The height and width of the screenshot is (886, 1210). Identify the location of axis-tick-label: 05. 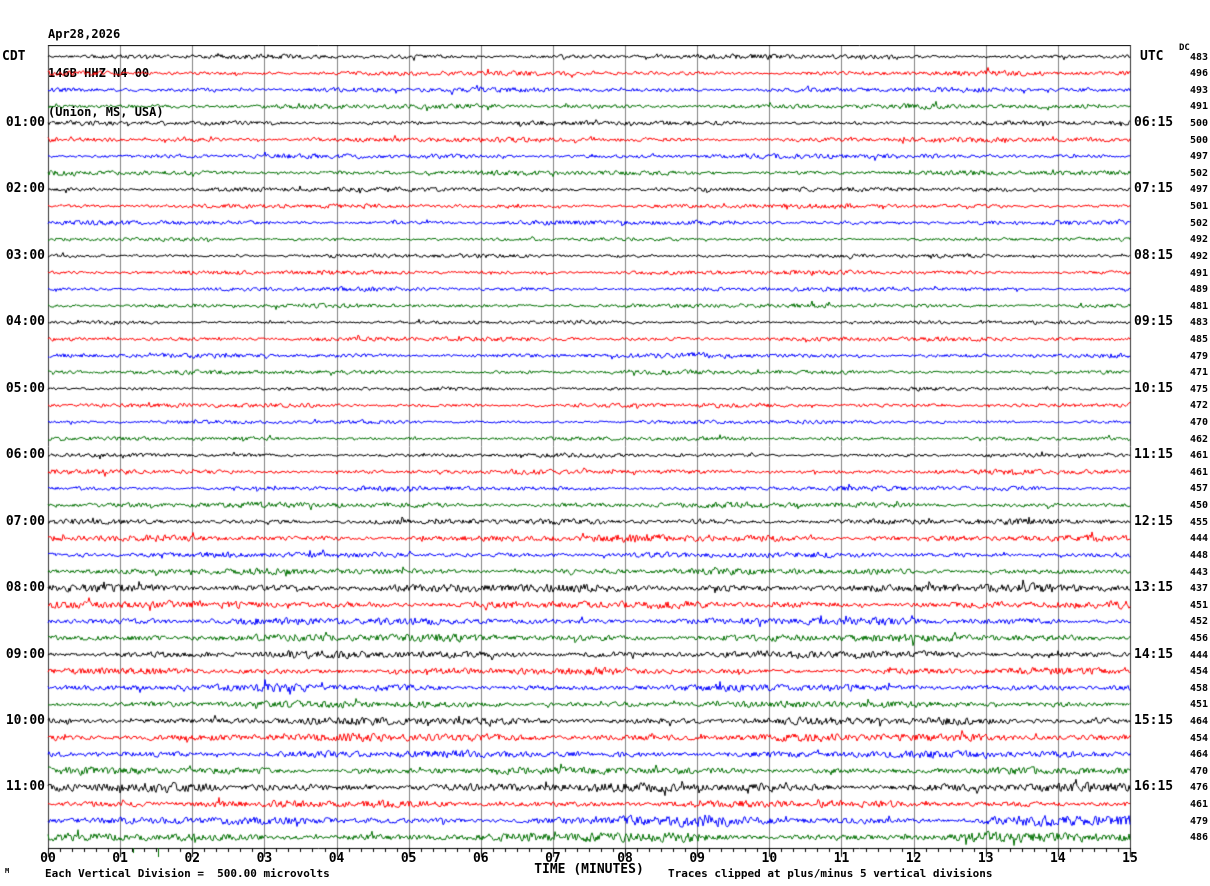
(408, 858).